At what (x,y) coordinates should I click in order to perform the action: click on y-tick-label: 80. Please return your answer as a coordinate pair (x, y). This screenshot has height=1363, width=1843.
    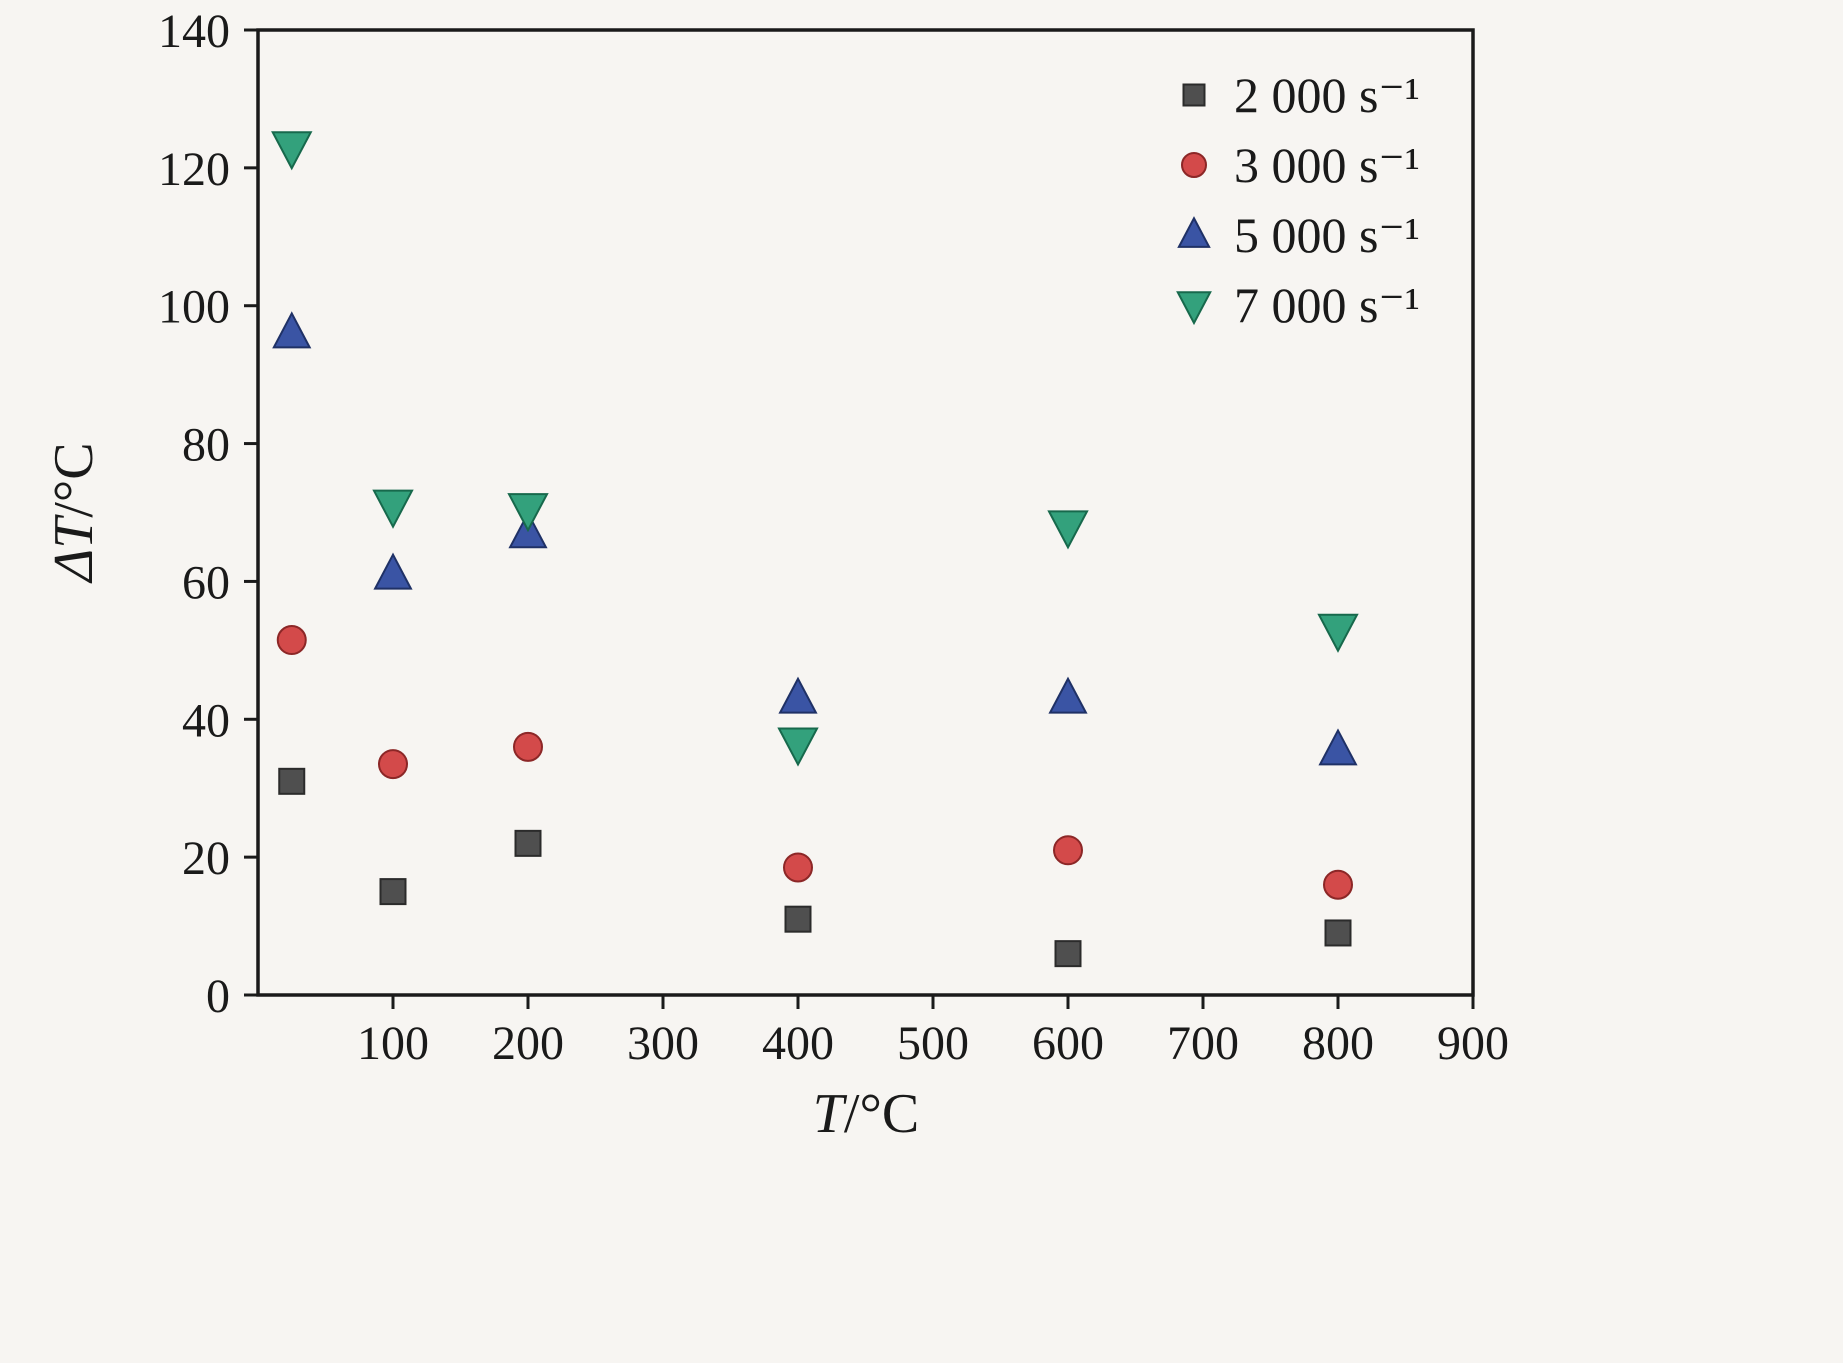
    Looking at the image, I should click on (206, 445).